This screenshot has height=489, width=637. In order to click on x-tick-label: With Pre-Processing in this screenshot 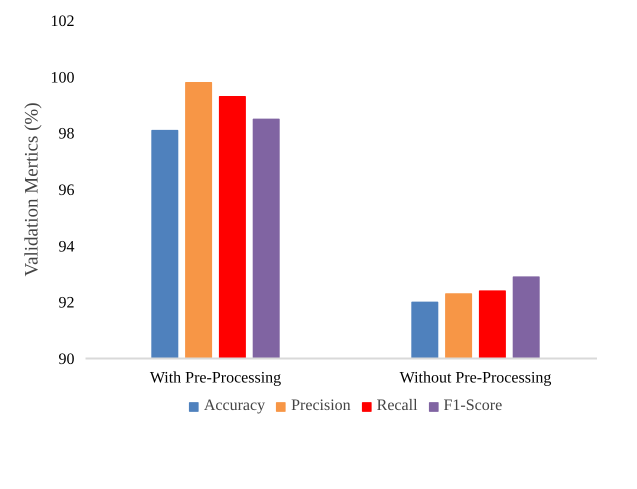, I will do `click(216, 378)`.